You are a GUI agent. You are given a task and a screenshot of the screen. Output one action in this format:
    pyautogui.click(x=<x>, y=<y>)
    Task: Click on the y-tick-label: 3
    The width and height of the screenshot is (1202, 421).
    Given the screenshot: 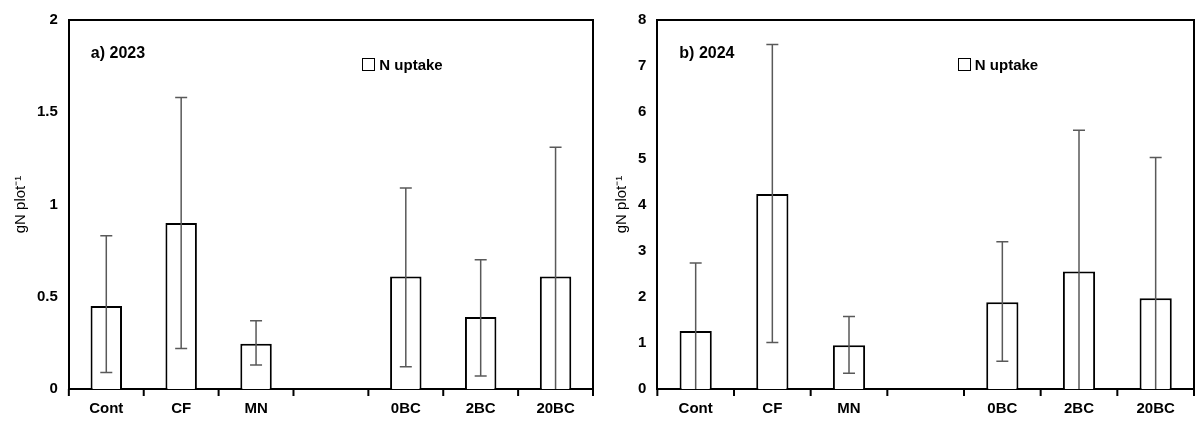 What is the action you would take?
    pyautogui.click(x=642, y=249)
    